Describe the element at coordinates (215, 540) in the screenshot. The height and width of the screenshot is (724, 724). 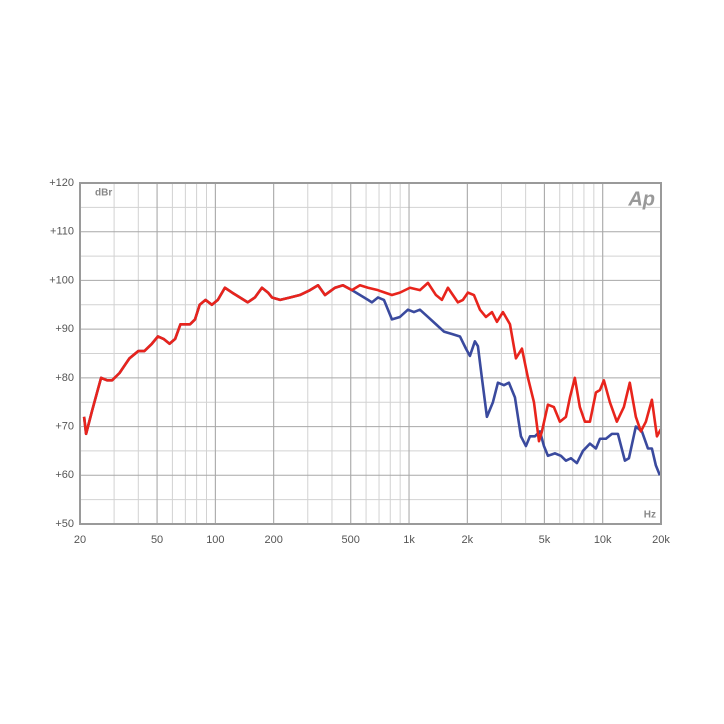
I see `x-tick-label: 100` at that location.